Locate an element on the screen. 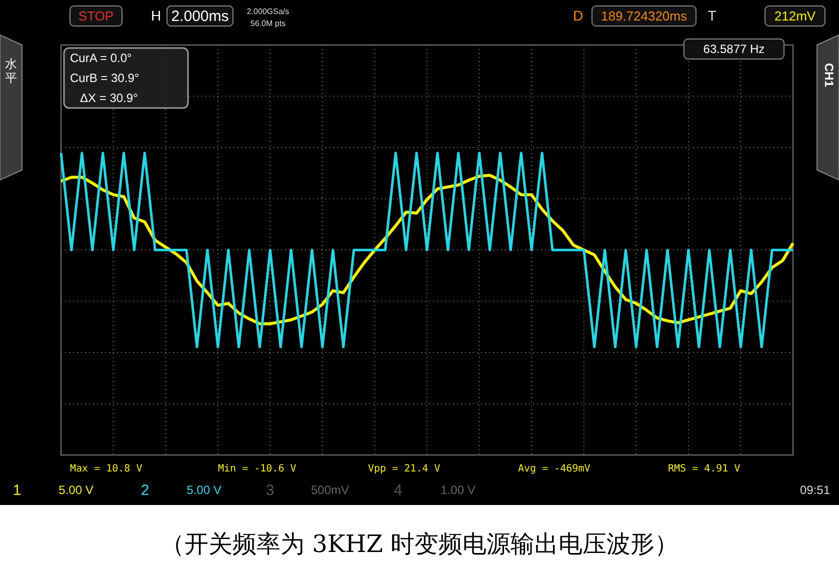 The height and width of the screenshot is (573, 839). text: 水平 is located at coordinates (11, 71).